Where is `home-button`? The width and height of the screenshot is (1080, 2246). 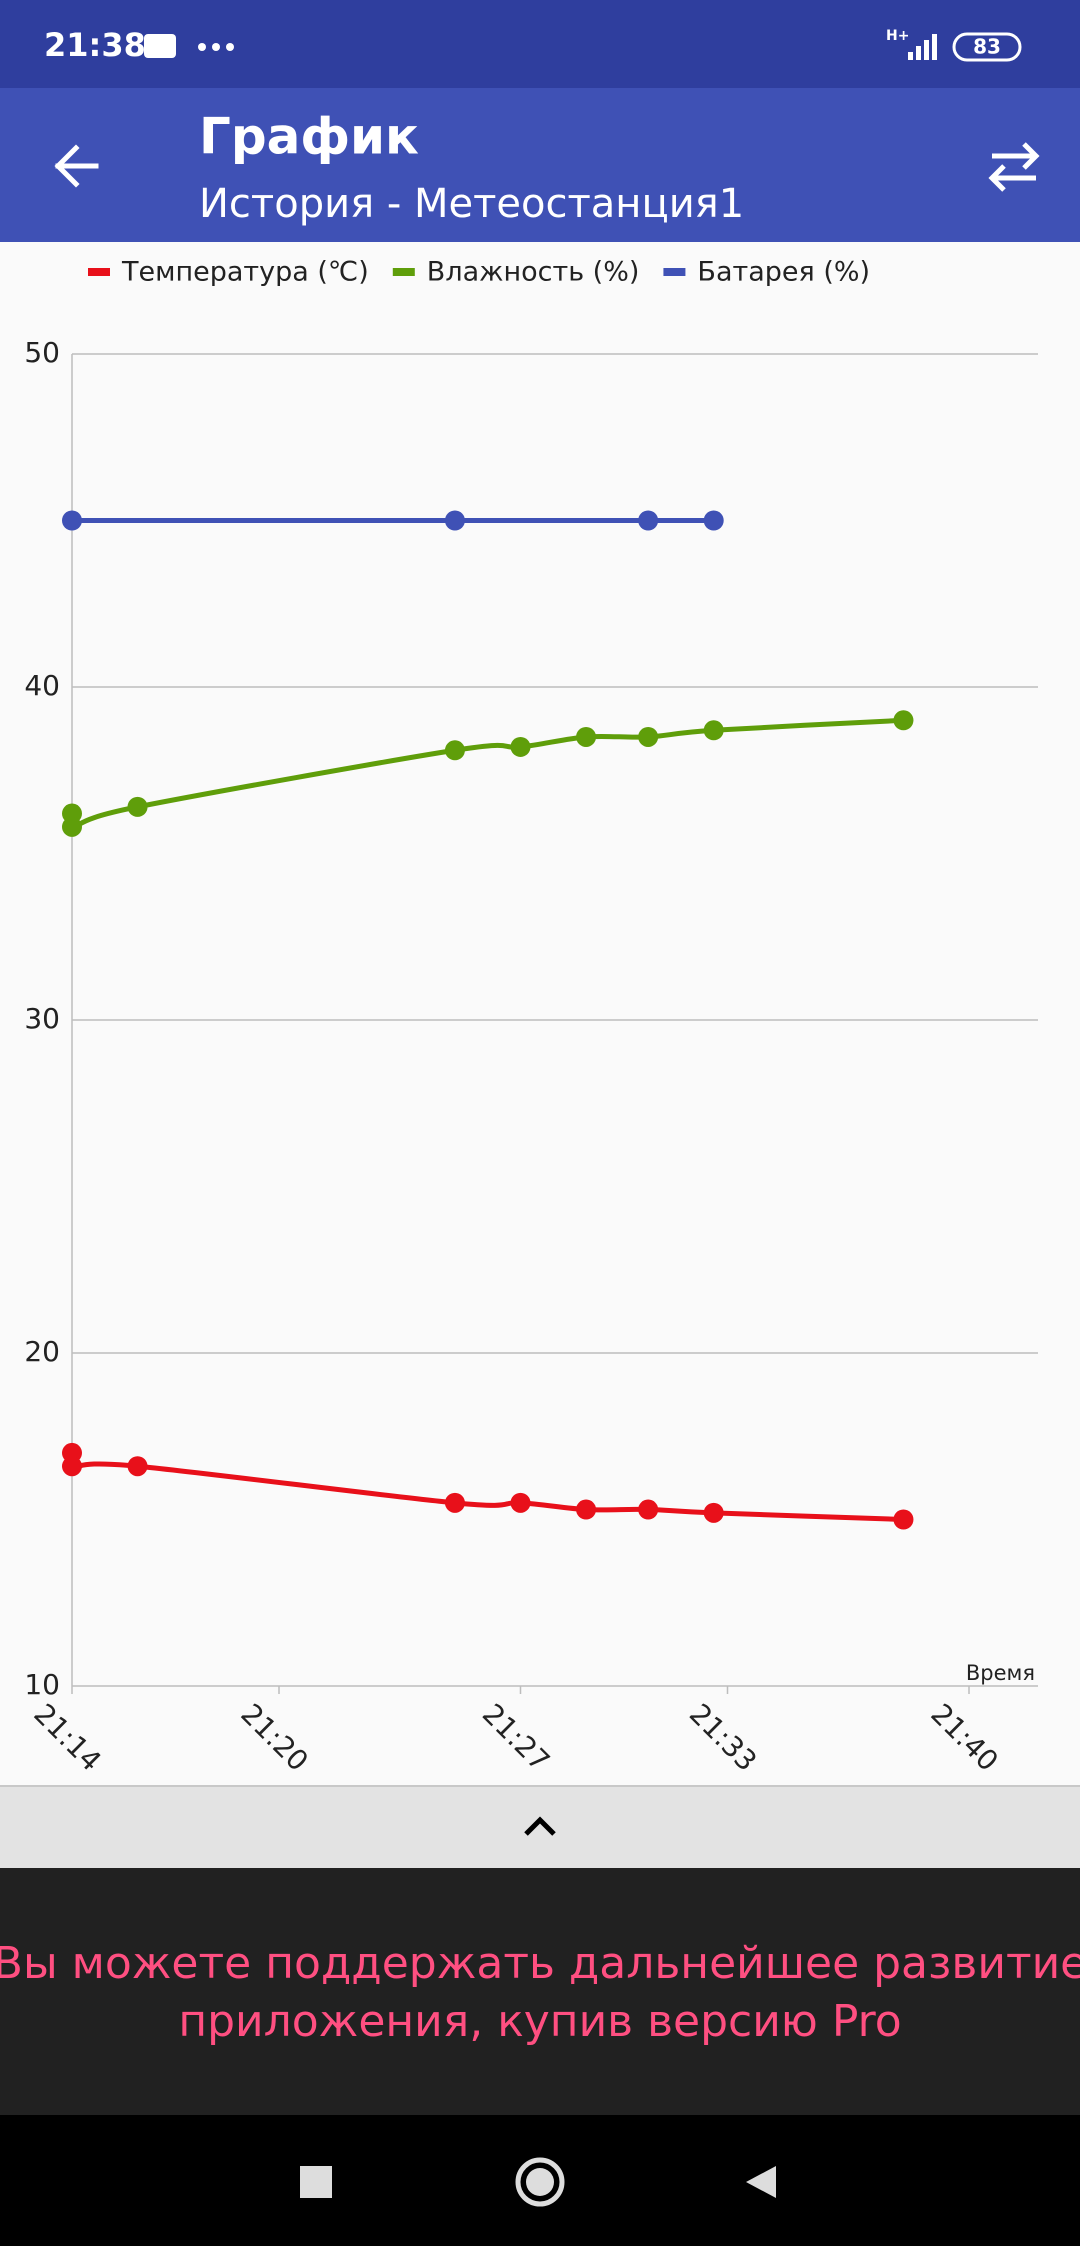 home-button is located at coordinates (540, 2182).